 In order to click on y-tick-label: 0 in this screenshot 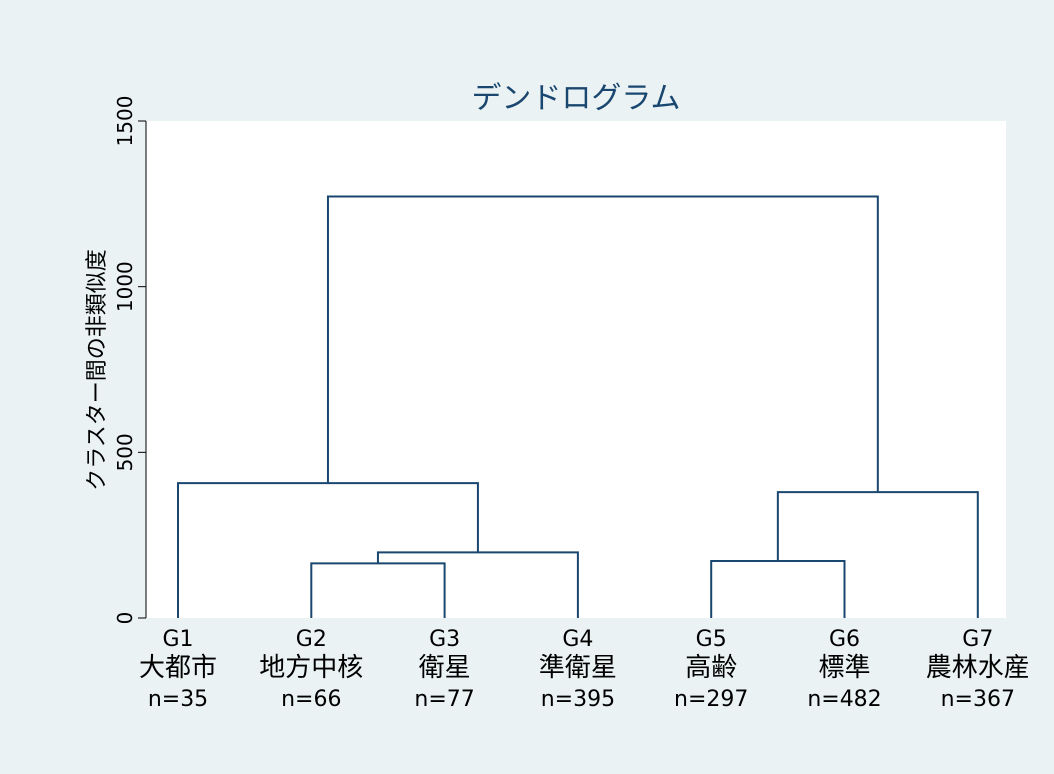, I will do `click(125, 618)`.